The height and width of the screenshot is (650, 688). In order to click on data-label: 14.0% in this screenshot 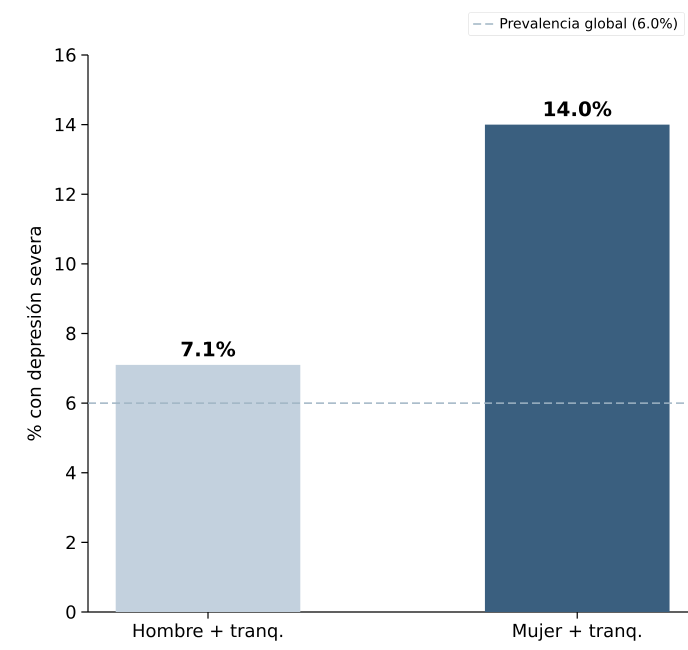, I will do `click(578, 108)`.